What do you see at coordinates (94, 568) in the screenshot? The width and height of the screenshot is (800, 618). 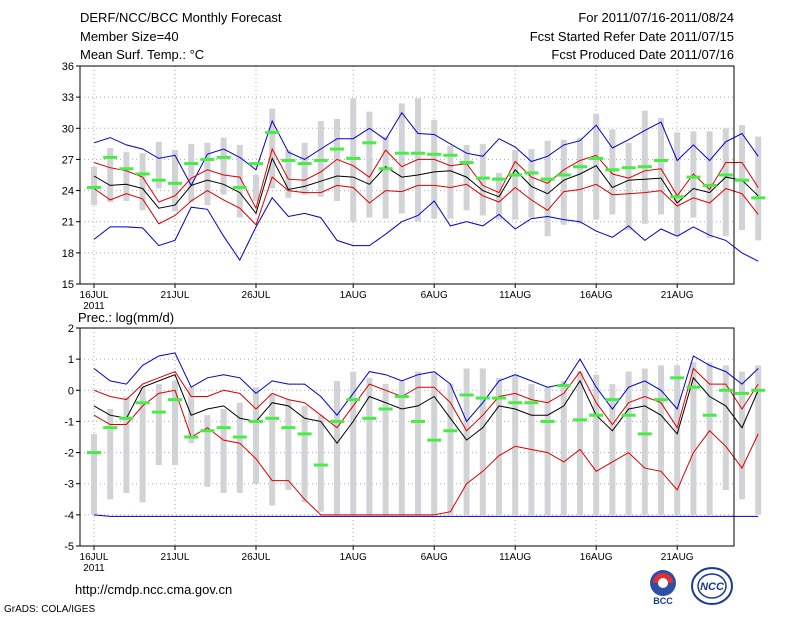 I see `x-tick-year-label: 2011` at bounding box center [94, 568].